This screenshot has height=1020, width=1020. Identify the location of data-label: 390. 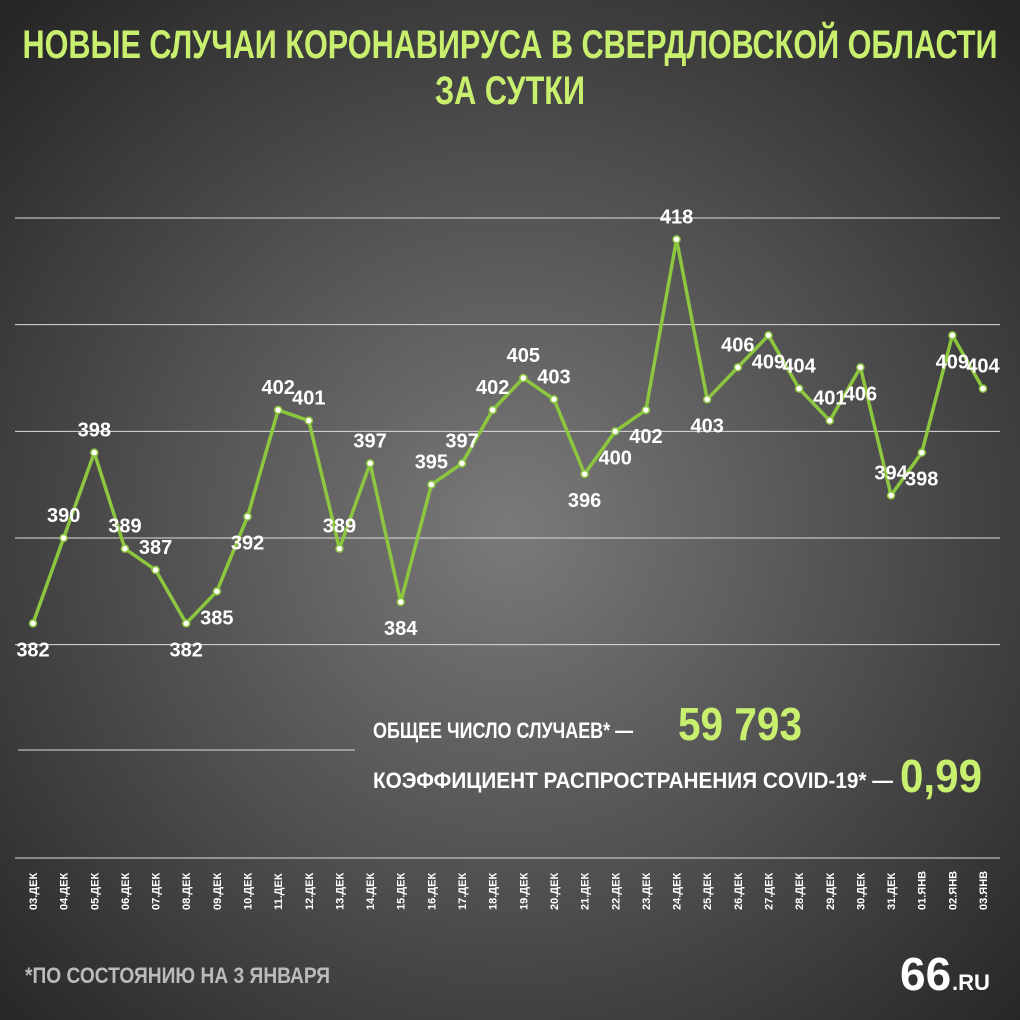
(63, 516).